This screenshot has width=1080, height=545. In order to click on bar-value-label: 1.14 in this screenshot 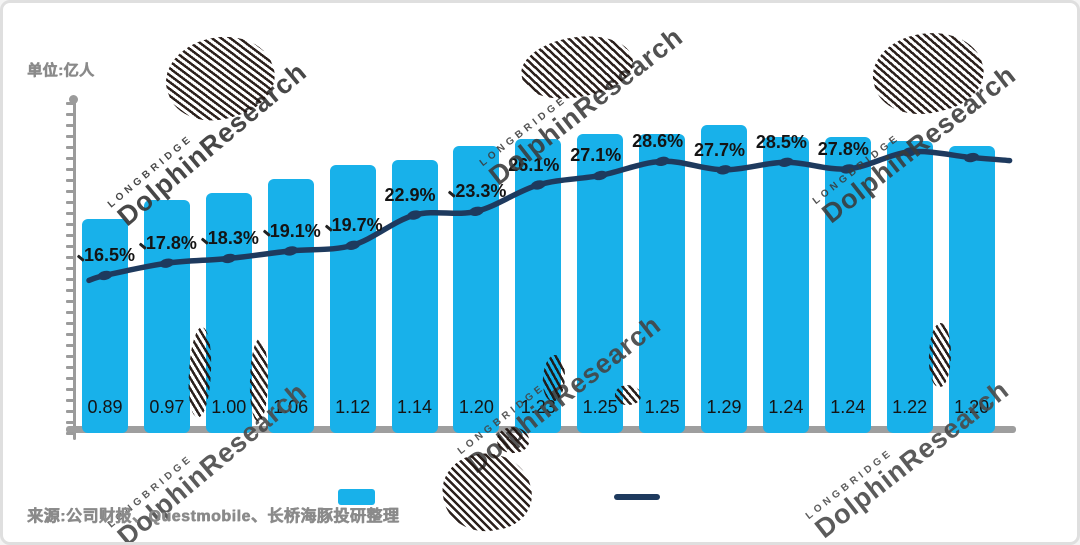, I will do `click(414, 407)`.